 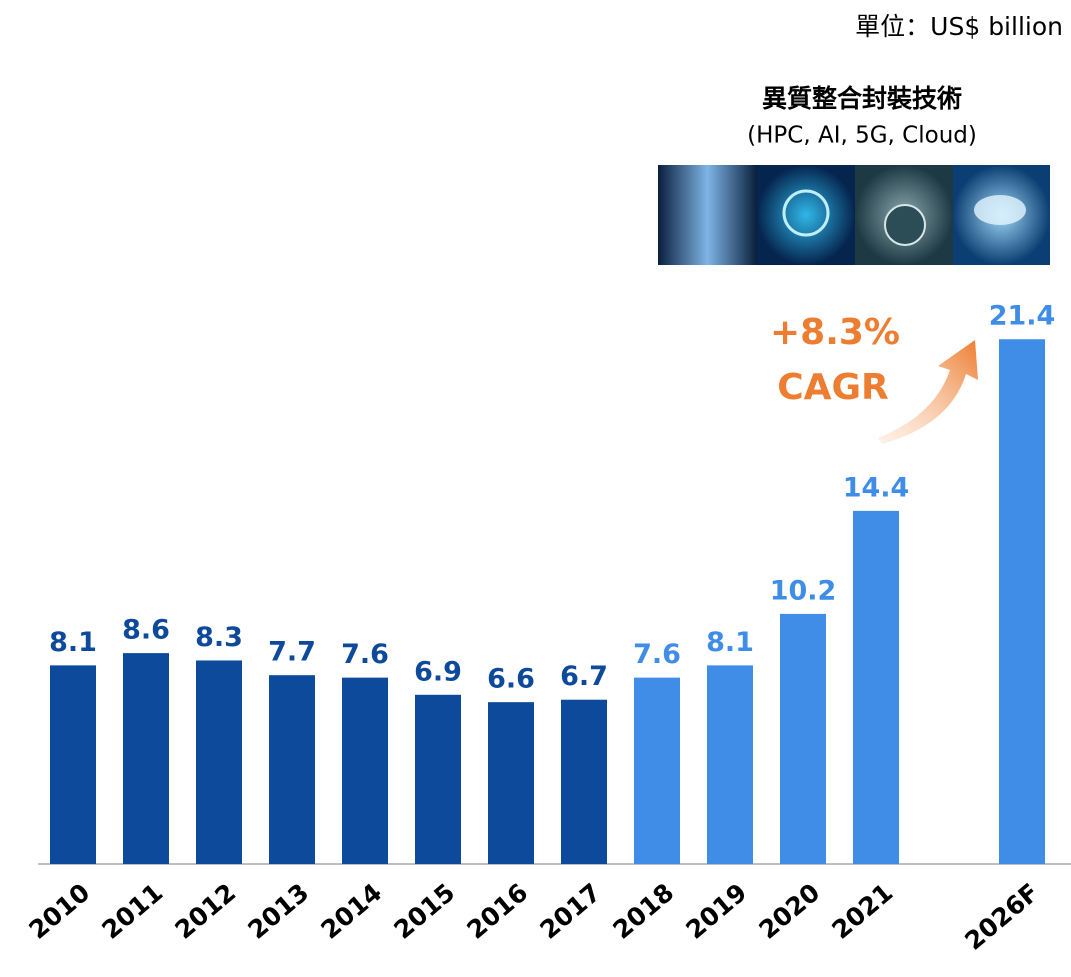 I want to click on x-tick-label: 2013, so click(x=278, y=911).